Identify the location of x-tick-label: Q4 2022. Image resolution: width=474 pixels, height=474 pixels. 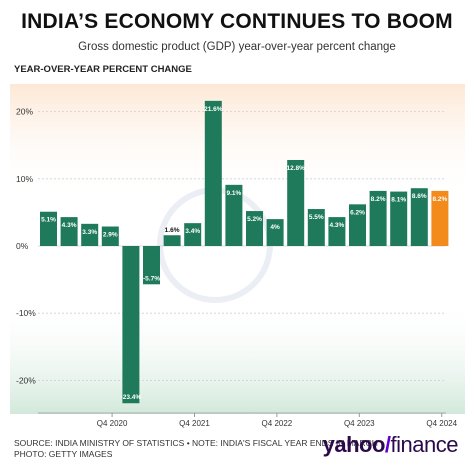
(277, 423).